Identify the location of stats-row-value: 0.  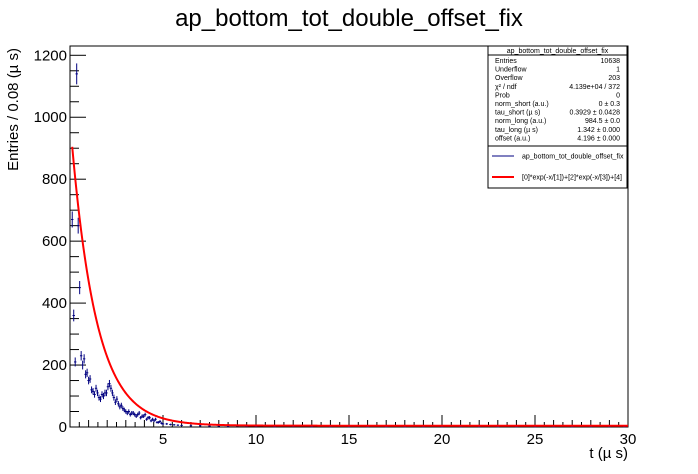
(618, 95).